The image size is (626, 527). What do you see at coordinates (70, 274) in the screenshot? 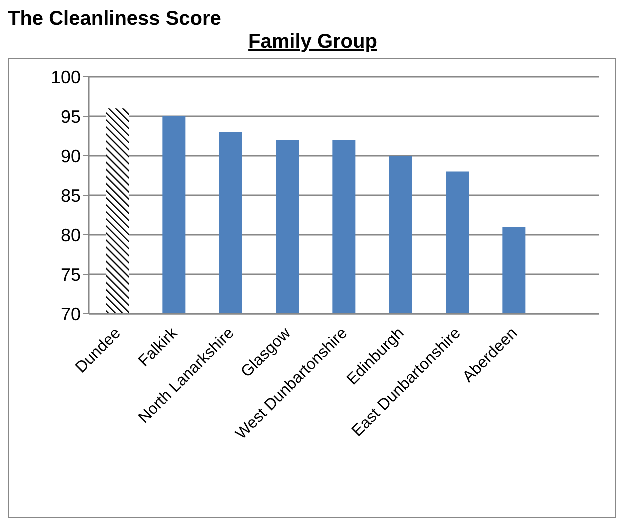
I see `y-tick-label: 75` at bounding box center [70, 274].